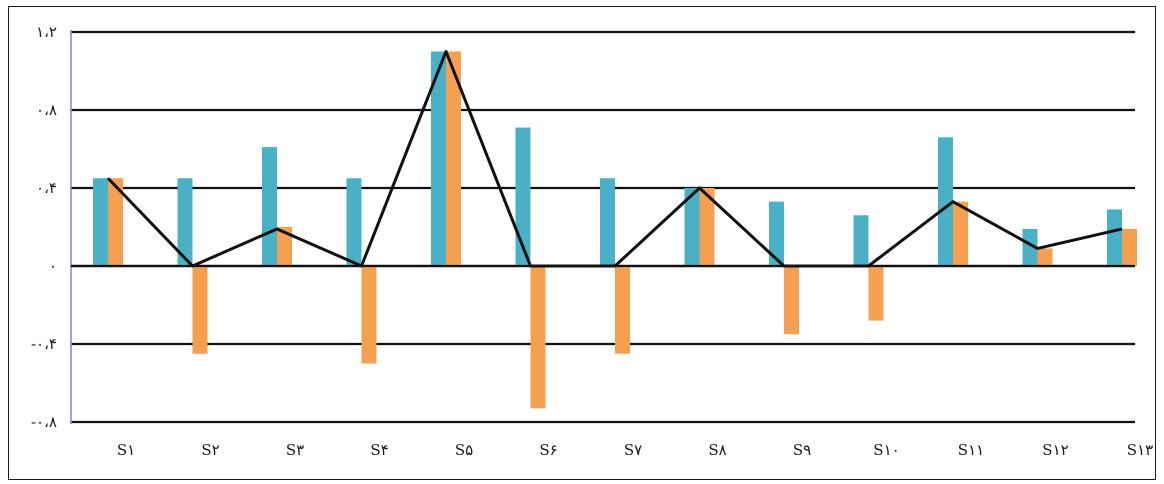 The height and width of the screenshot is (484, 1164). What do you see at coordinates (464, 450) in the screenshot?
I see `x-category-label: S۵` at bounding box center [464, 450].